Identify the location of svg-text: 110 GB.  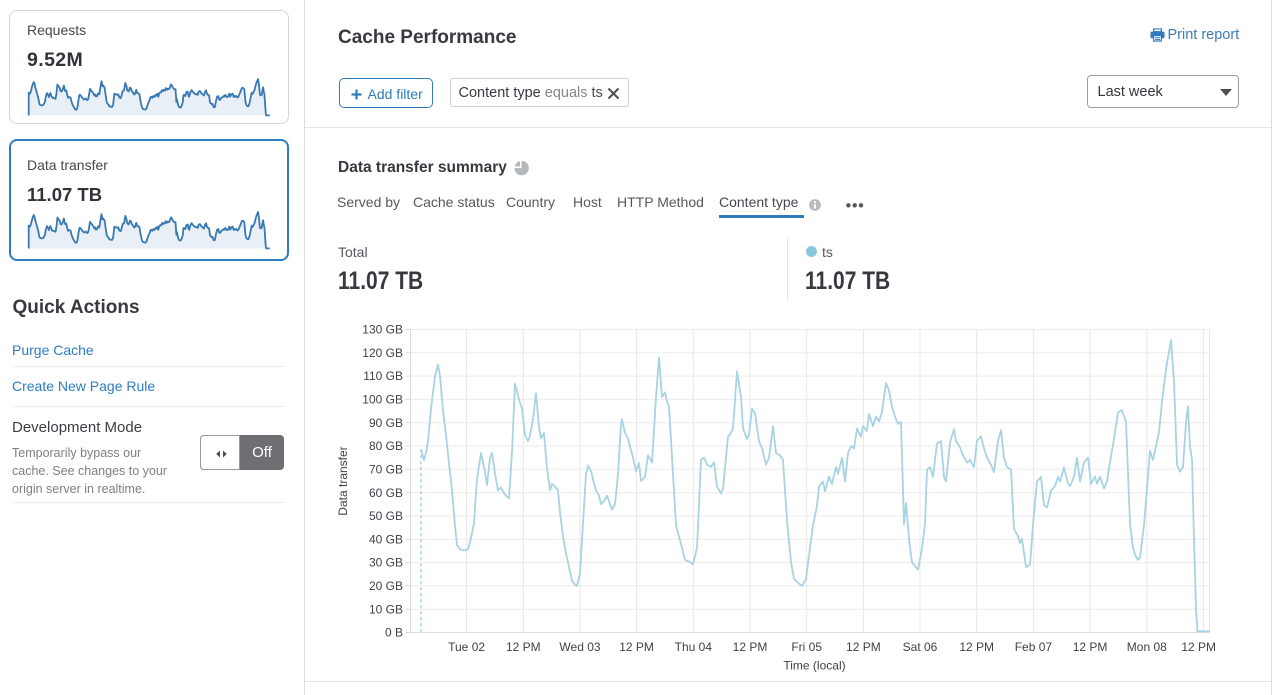
(383, 376).